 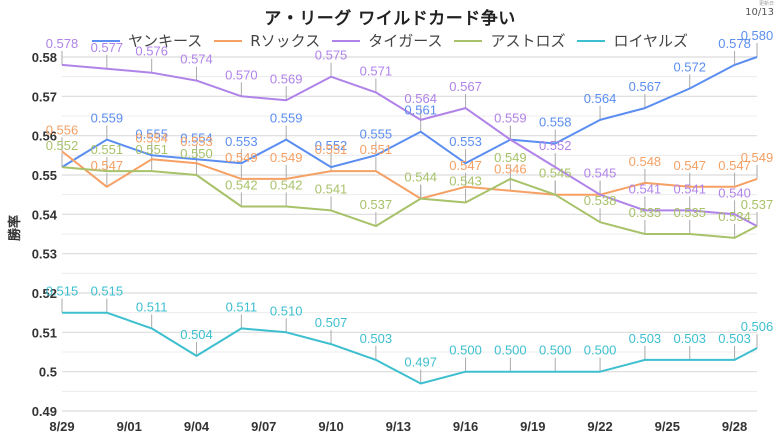 I want to click on x-tick-label: 9/04, so click(x=197, y=426).